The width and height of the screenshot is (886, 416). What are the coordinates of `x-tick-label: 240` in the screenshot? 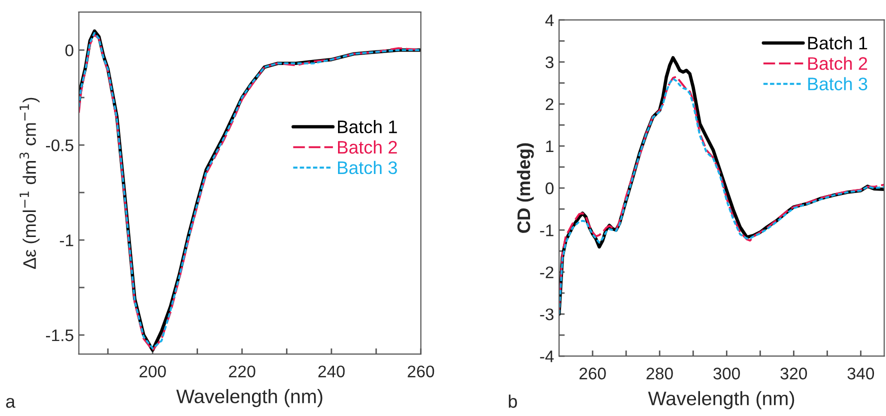 It's located at (331, 372).